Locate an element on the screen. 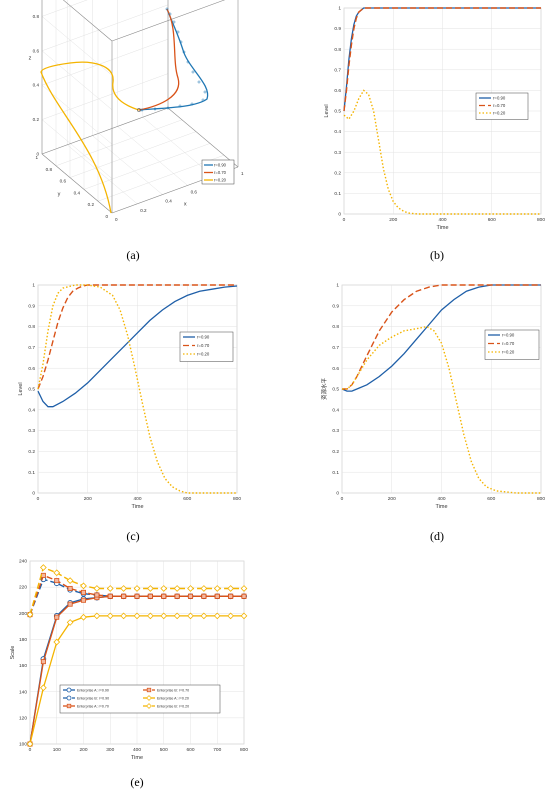  legend-label: r=0.70 is located at coordinates (203, 345).